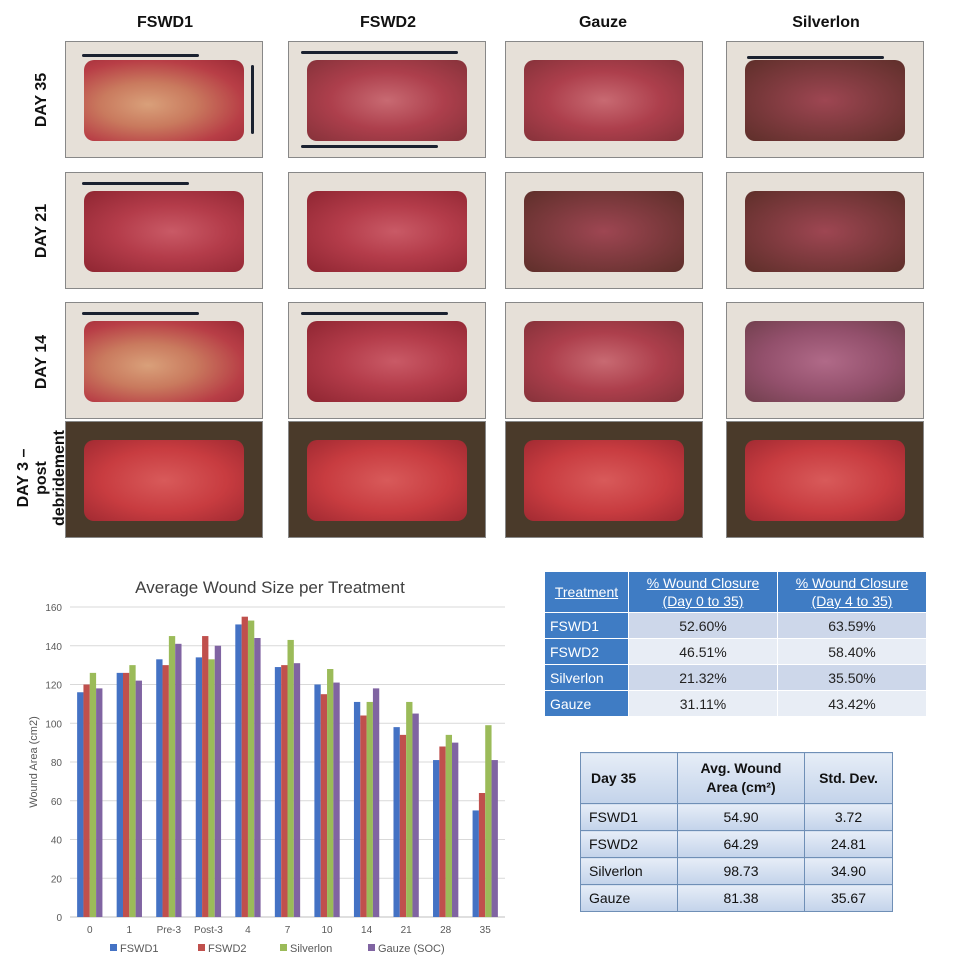  What do you see at coordinates (703, 677) in the screenshot?
I see `closure-value: 21.32%` at bounding box center [703, 677].